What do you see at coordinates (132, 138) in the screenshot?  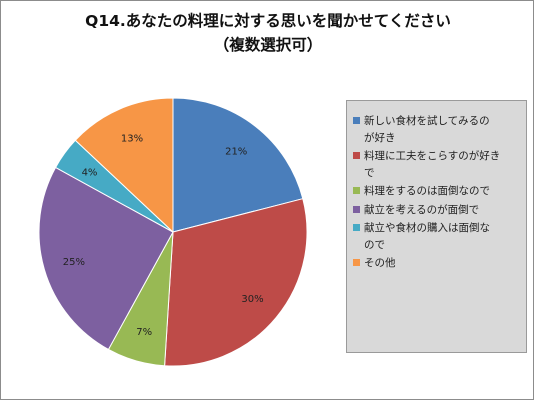 I see `data-label: 13%` at bounding box center [132, 138].